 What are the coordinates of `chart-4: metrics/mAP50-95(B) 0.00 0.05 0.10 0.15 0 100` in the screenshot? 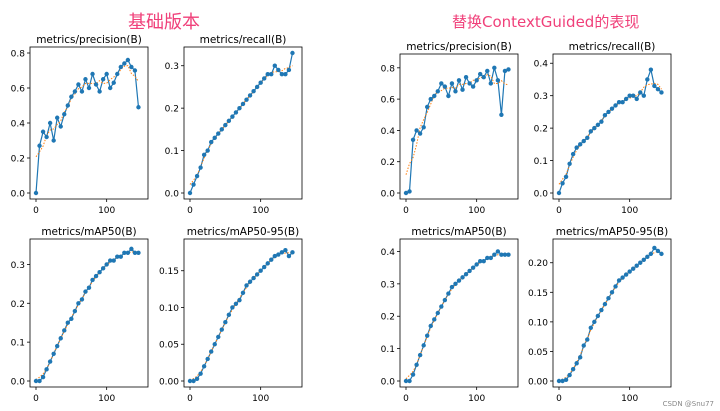 It's located at (231, 315).